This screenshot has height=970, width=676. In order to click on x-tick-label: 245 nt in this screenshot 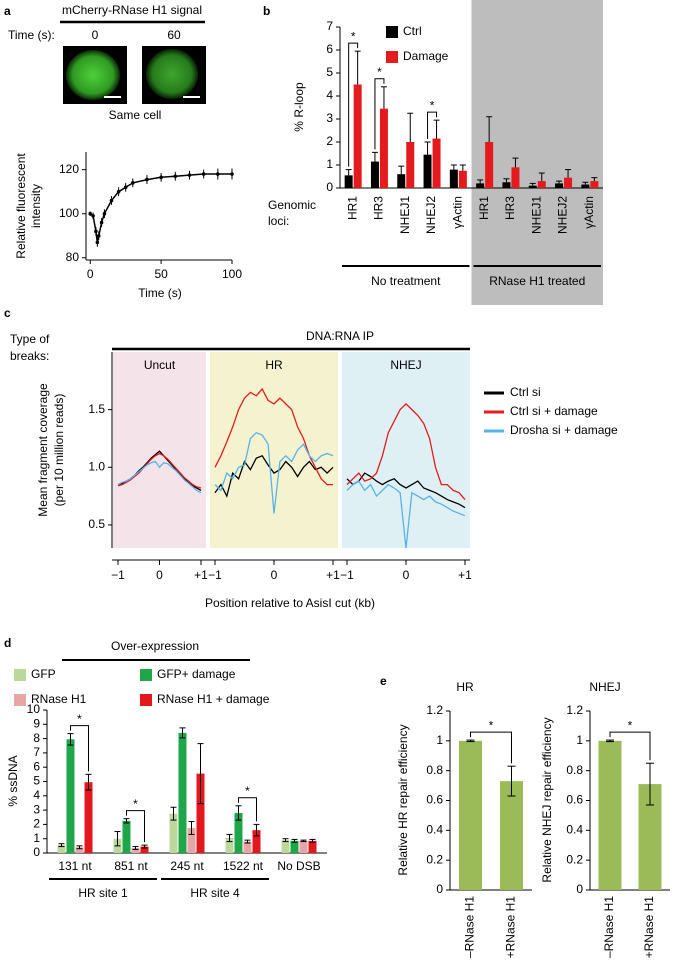, I will do `click(187, 866)`.